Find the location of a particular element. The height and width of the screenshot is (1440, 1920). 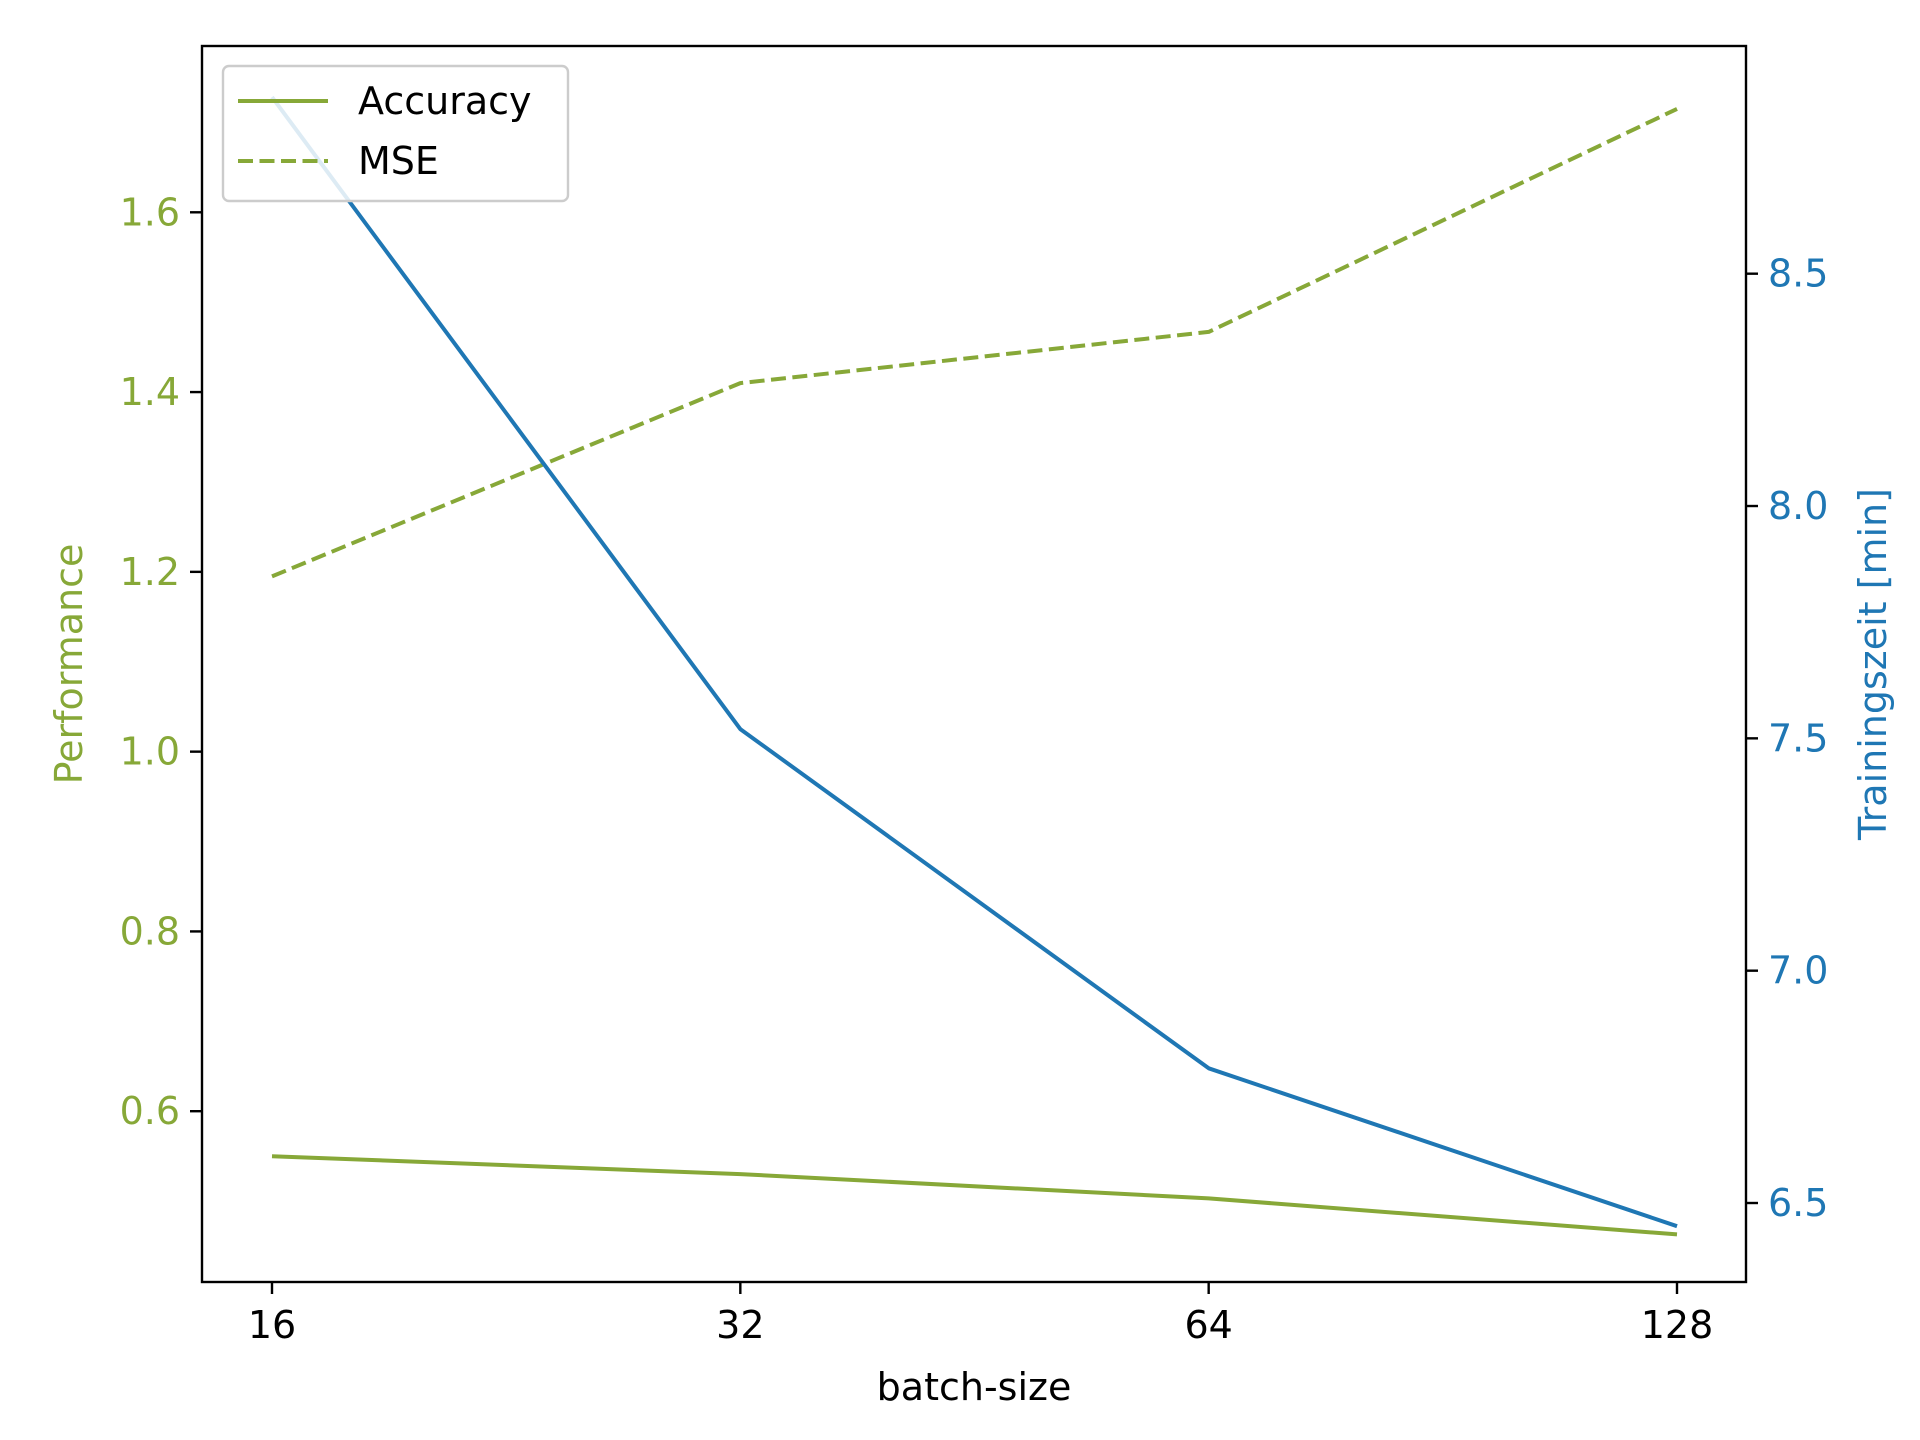

legend: Accuracy MSE is located at coordinates (395, 133).